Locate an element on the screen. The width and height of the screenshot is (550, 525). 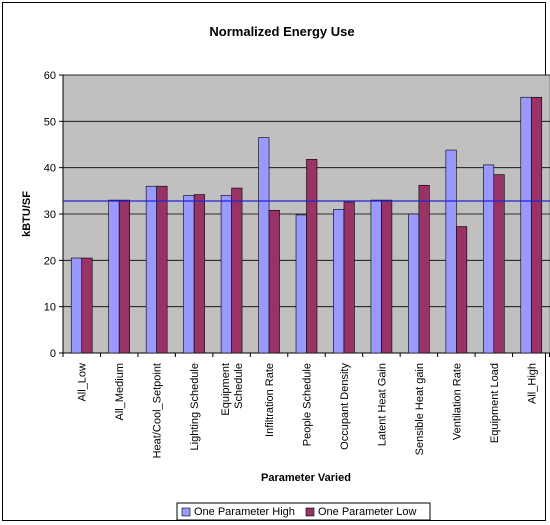
x-tick-label: People Schedule is located at coordinates (308, 404).